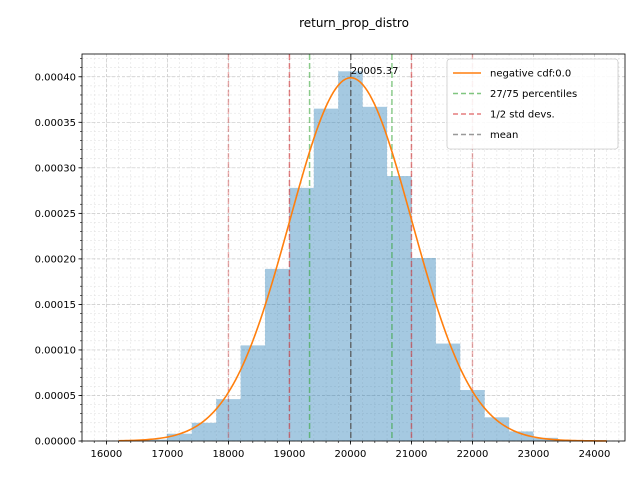  Describe the element at coordinates (412, 454) in the screenshot. I see `x-tick-label: 21000` at that location.